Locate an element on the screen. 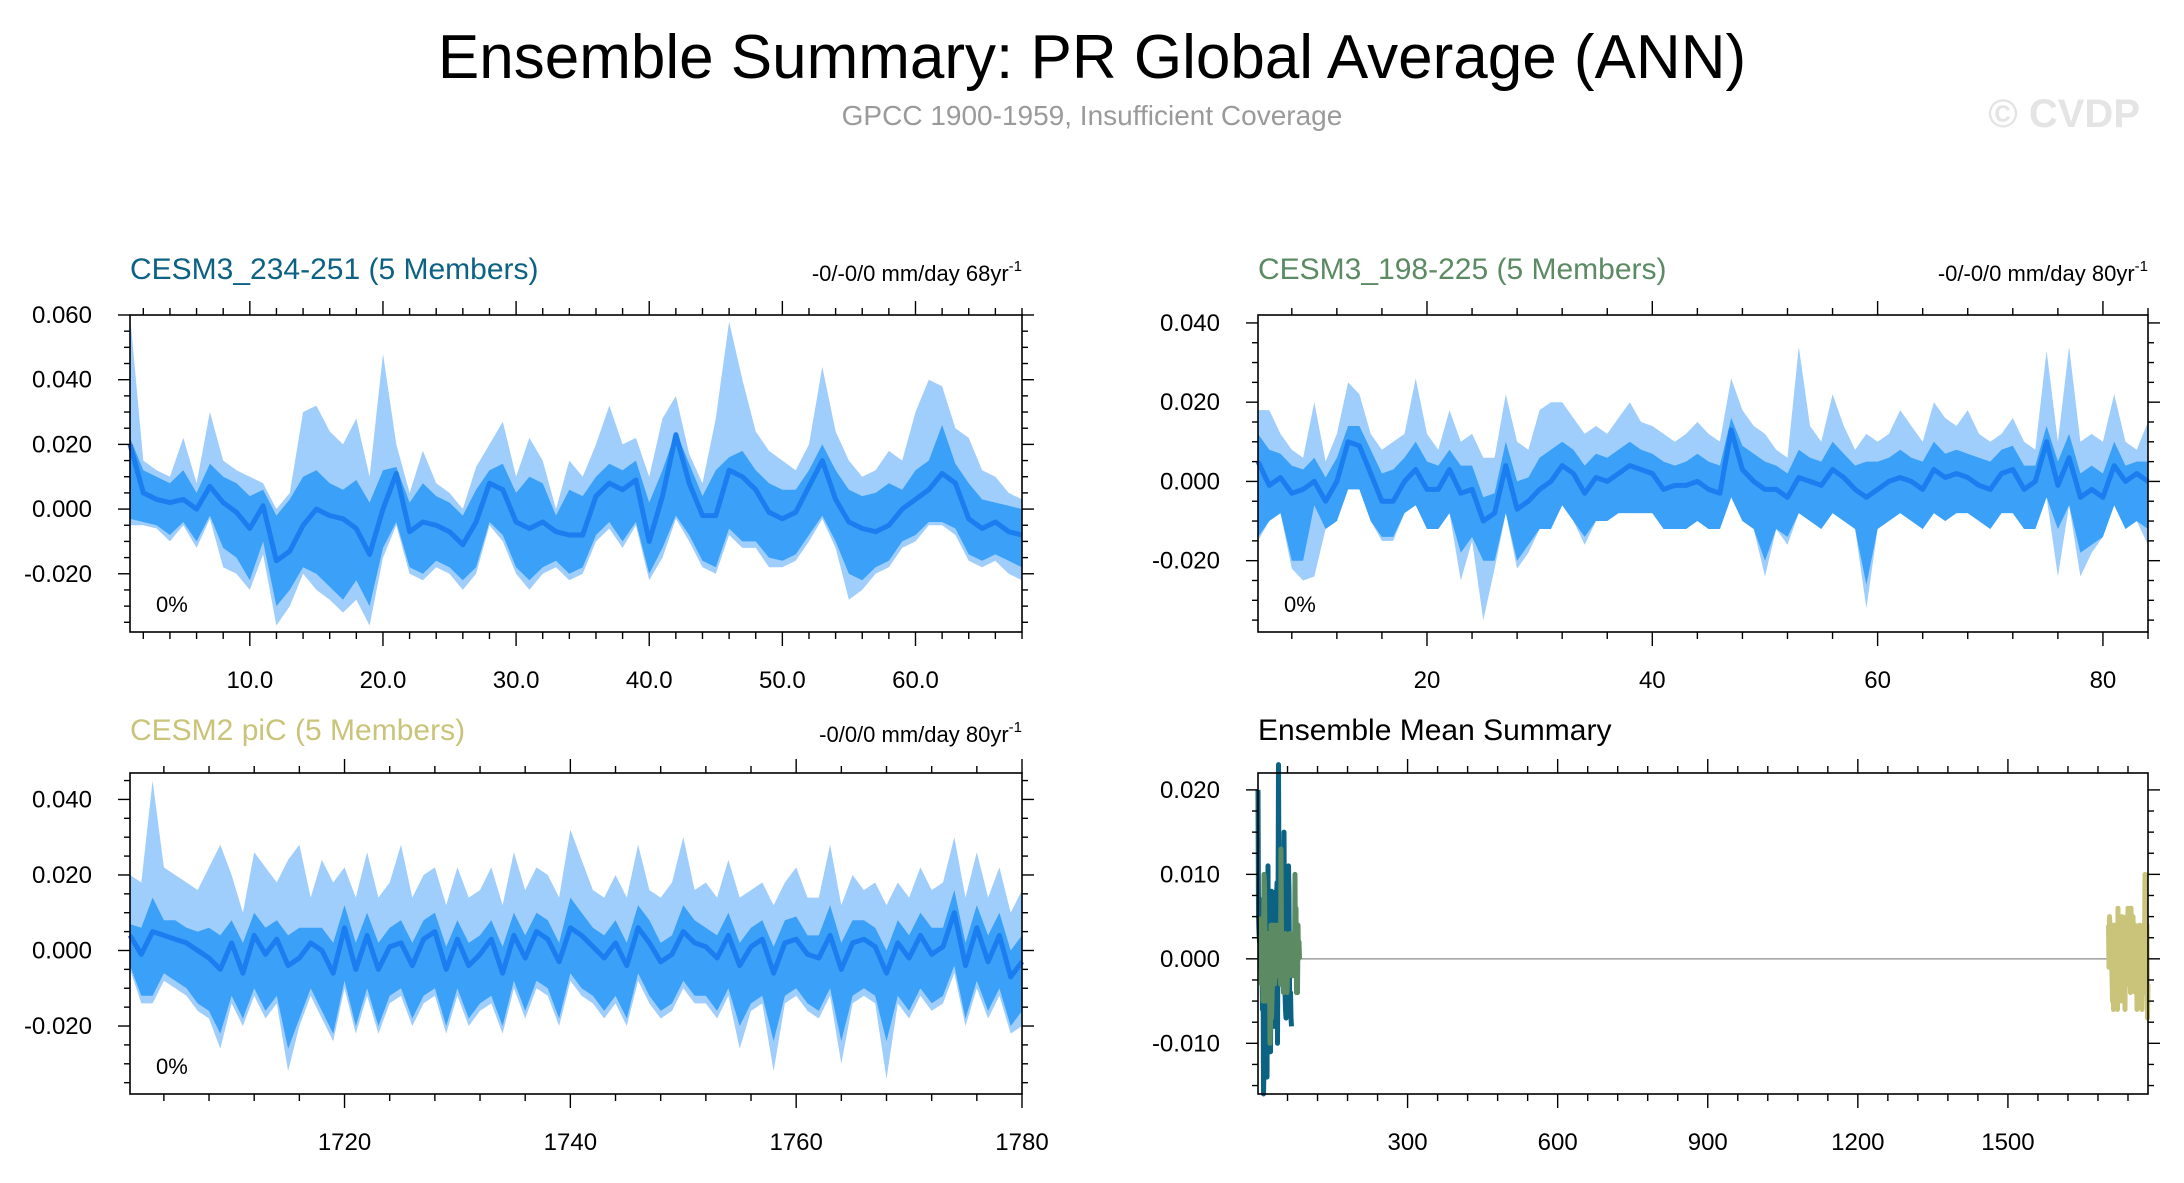 The image size is (2184, 1183). cvdp-watermark: © CVDP is located at coordinates (2064, 114).